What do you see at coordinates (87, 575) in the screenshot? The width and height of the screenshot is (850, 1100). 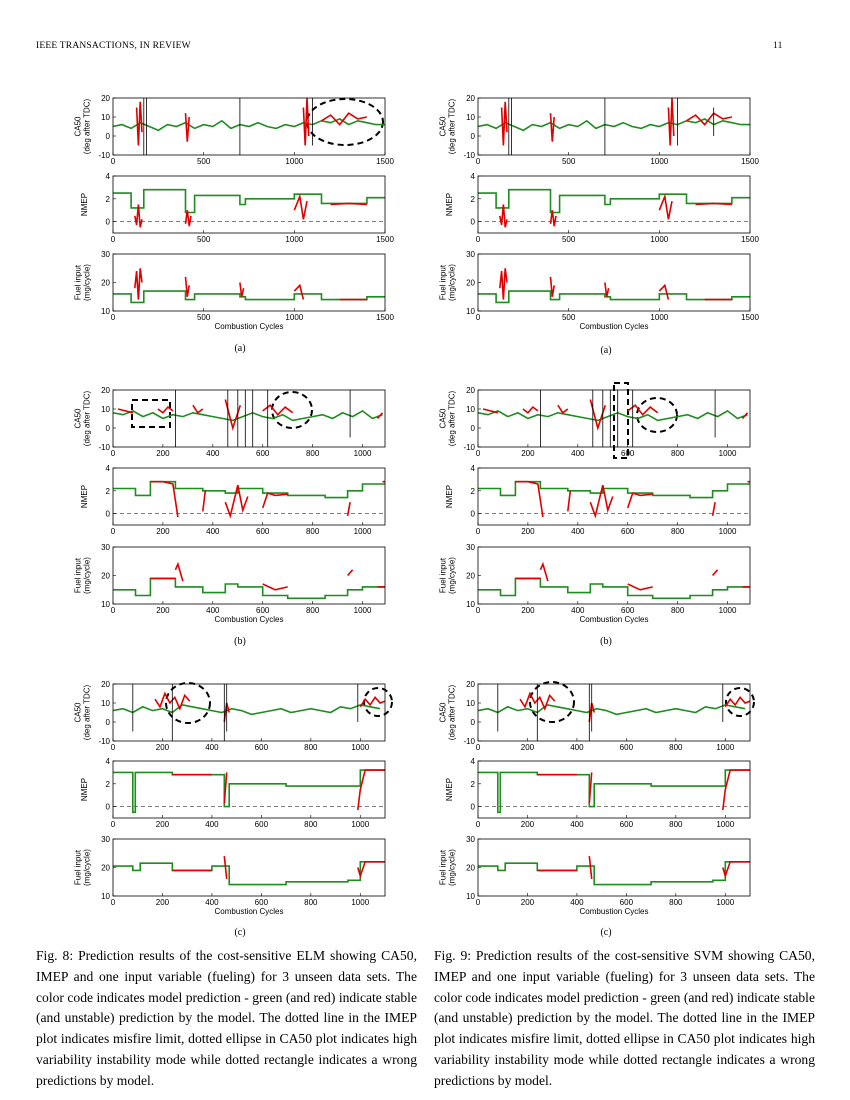 I see `y-axis-label: (mg/cycle)` at bounding box center [87, 575].